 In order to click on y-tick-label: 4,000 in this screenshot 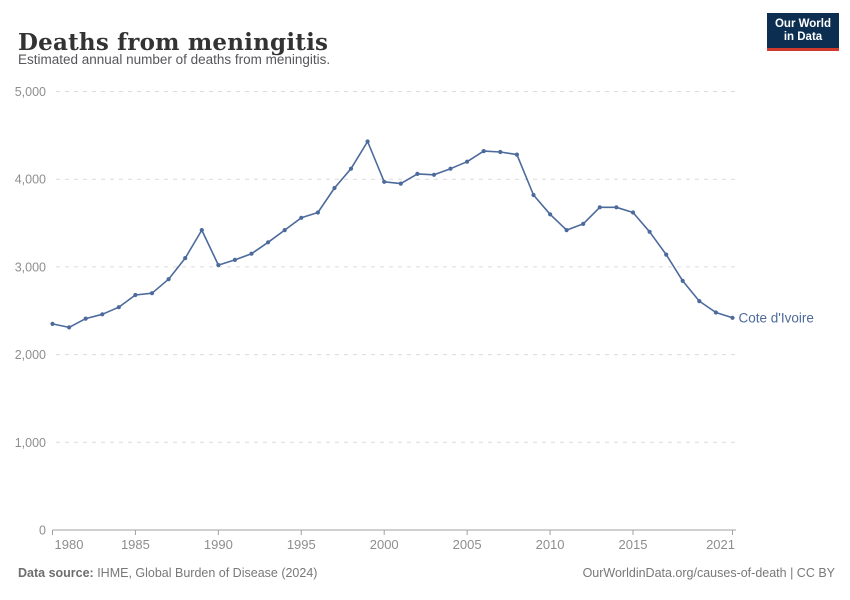, I will do `click(30, 180)`.